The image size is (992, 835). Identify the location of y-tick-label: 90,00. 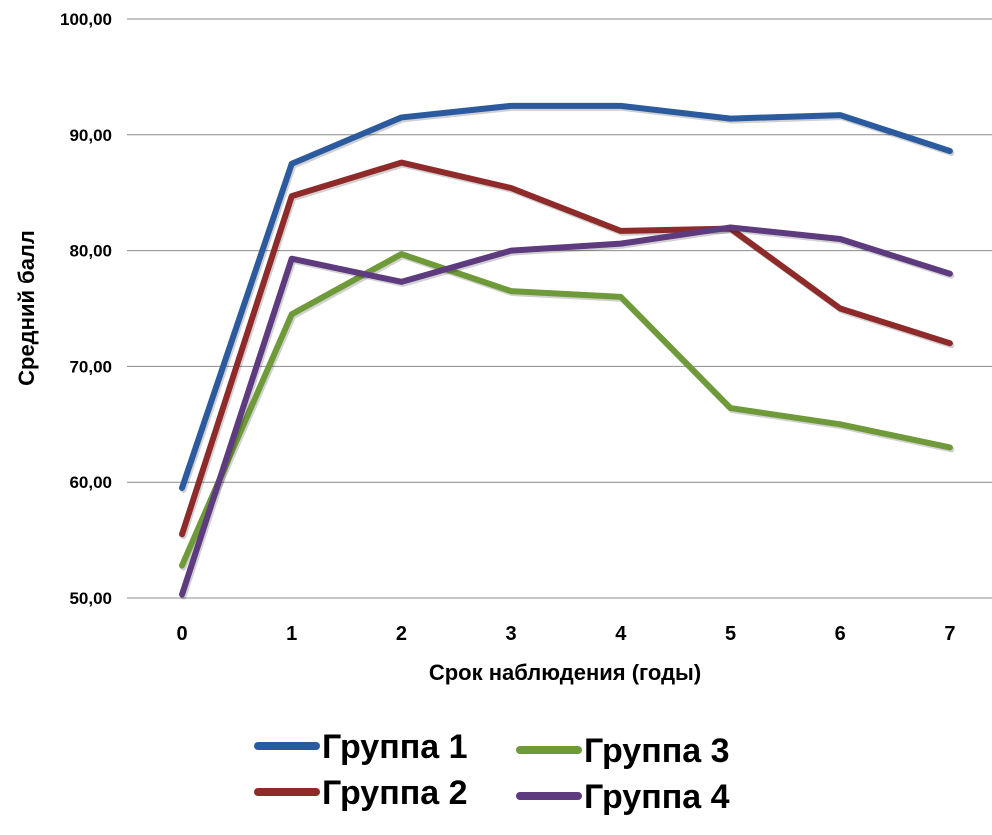
(90, 135).